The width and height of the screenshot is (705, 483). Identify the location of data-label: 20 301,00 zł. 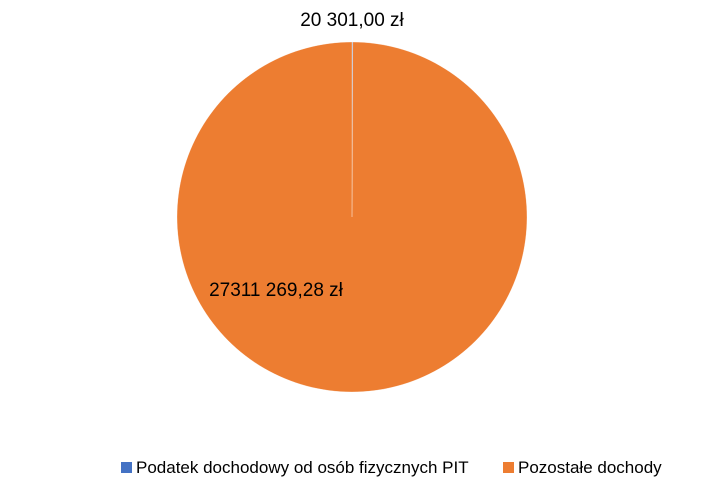
(352, 20).